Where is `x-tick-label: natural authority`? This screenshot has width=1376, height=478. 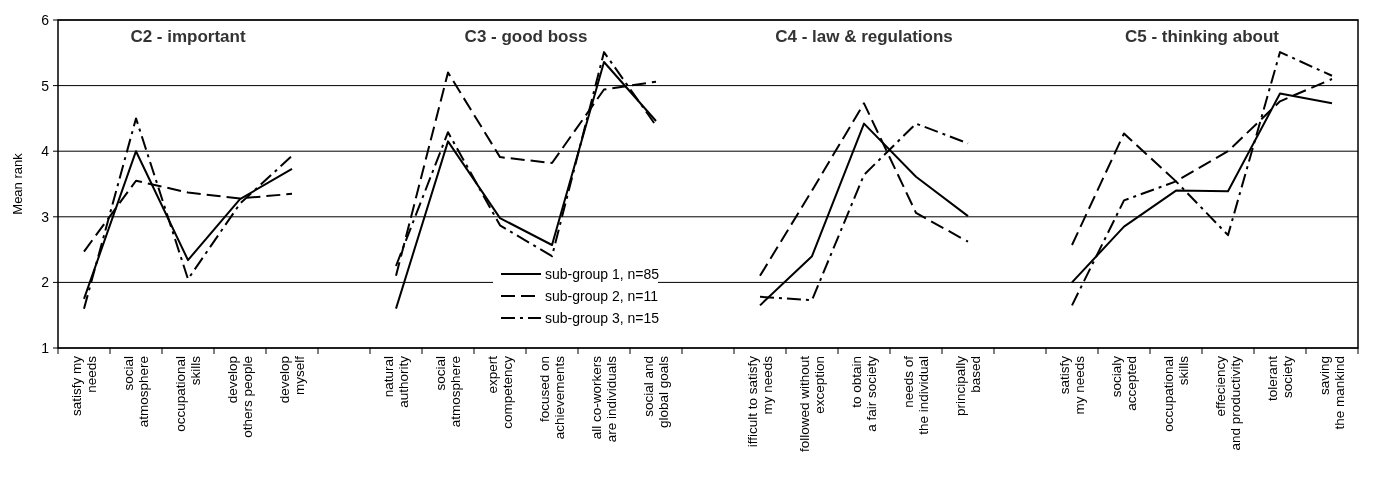 x-tick-label: natural authority is located at coordinates (396, 381).